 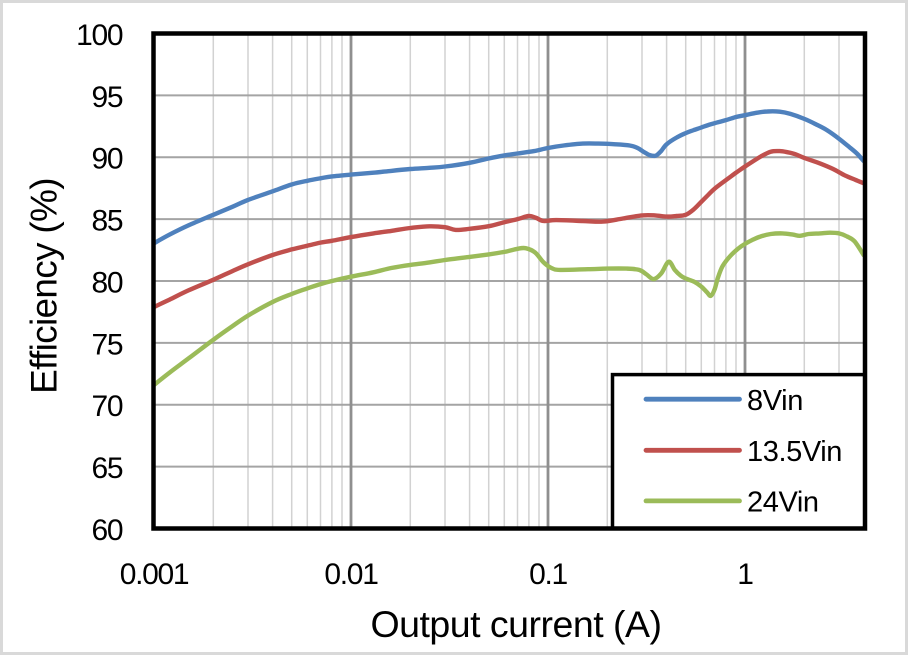 What do you see at coordinates (107, 221) in the screenshot?
I see `svg-text: 85` at bounding box center [107, 221].